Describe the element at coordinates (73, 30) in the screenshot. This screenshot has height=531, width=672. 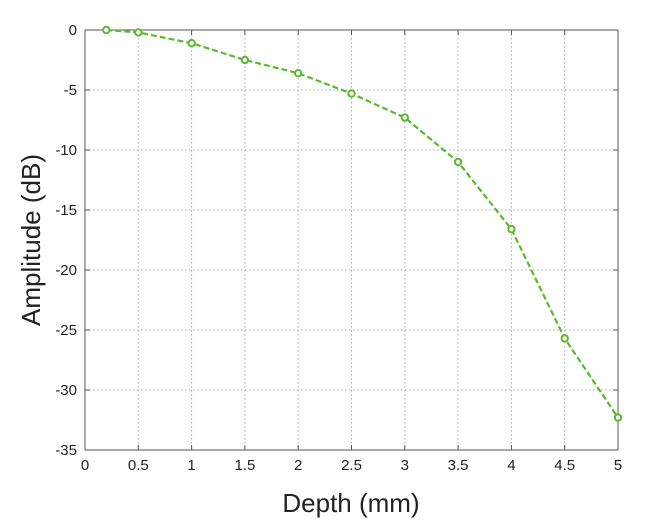
I see `y-tick-label: 0` at that location.